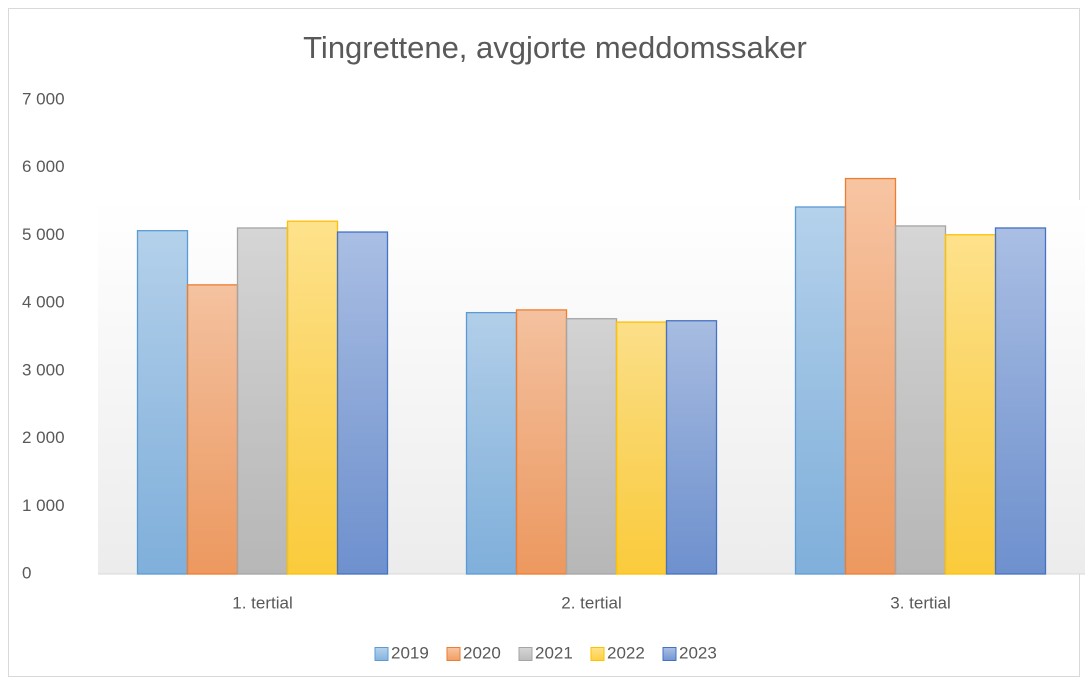  What do you see at coordinates (43, 505) in the screenshot?
I see `y-tick-label: 1 000` at bounding box center [43, 505].